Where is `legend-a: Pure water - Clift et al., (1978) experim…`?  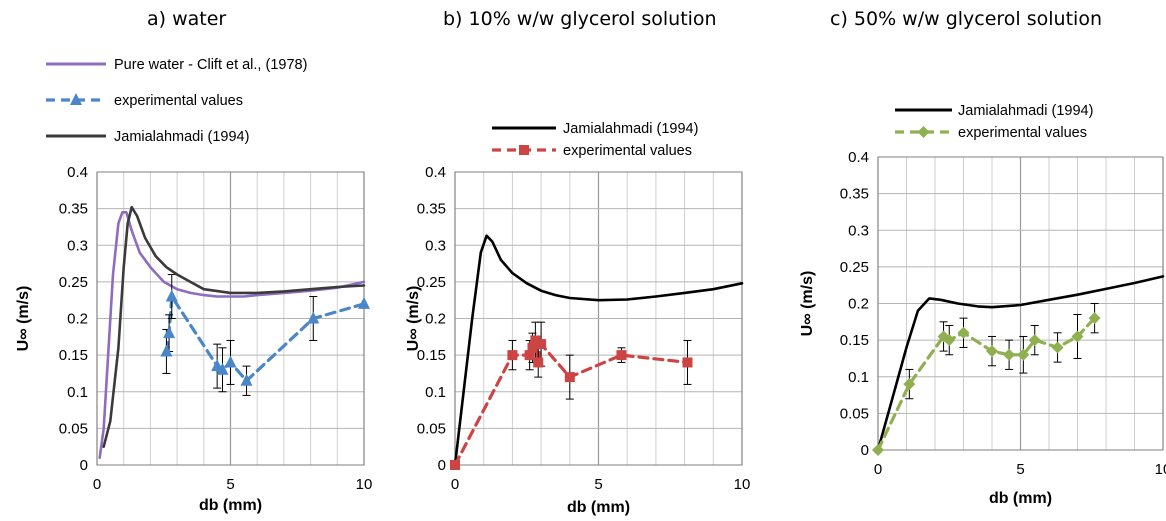 legend-a: Pure water - Clift et al., (1978) experim… is located at coordinates (176, 101).